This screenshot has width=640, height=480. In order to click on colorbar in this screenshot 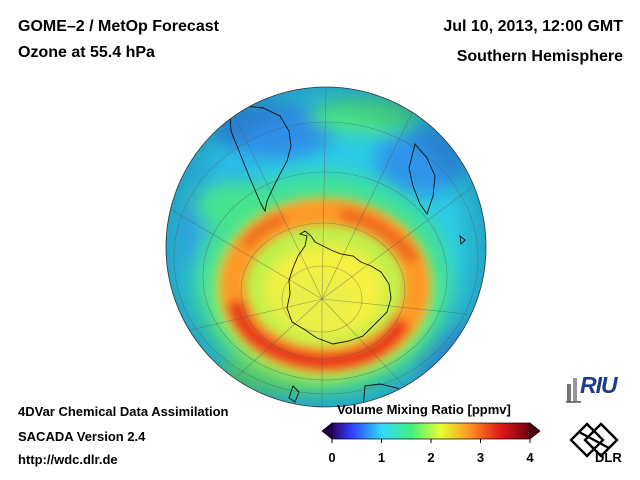, I will do `click(431, 444)`.